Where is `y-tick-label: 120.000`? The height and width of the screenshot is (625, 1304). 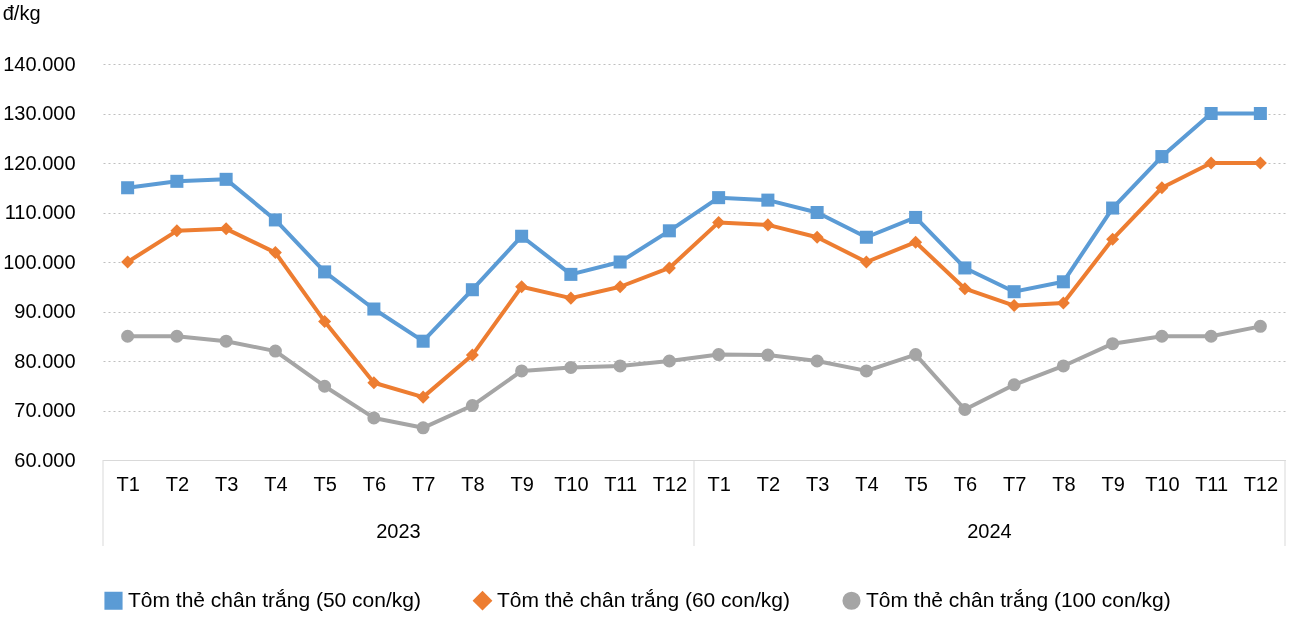
y-tick-label: 120.000 is located at coordinates (39, 162).